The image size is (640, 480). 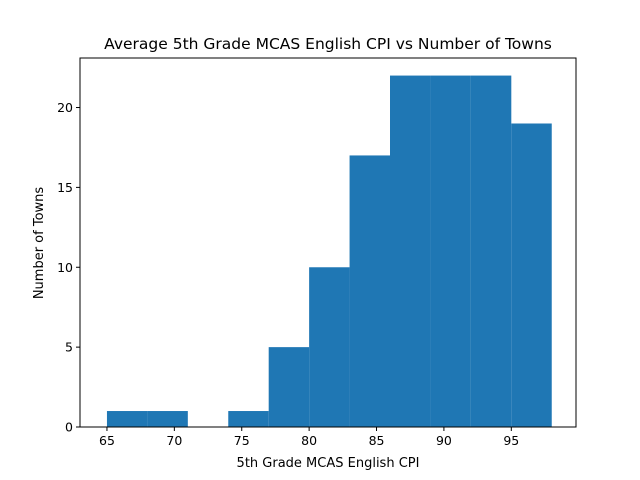 What do you see at coordinates (65, 267) in the screenshot?
I see `y-tick-label: 10` at bounding box center [65, 267].